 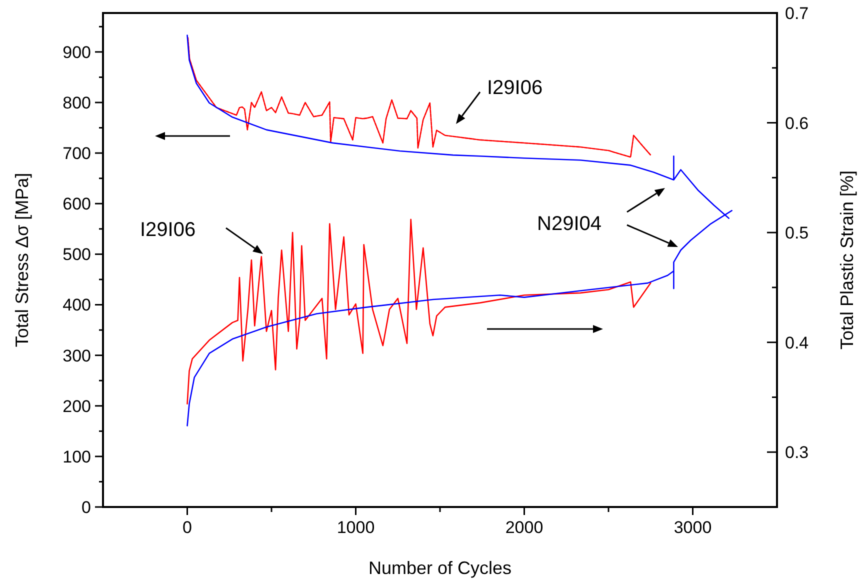 What do you see at coordinates (797, 13) in the screenshot?
I see `y2-tick-label: 0.7` at bounding box center [797, 13].